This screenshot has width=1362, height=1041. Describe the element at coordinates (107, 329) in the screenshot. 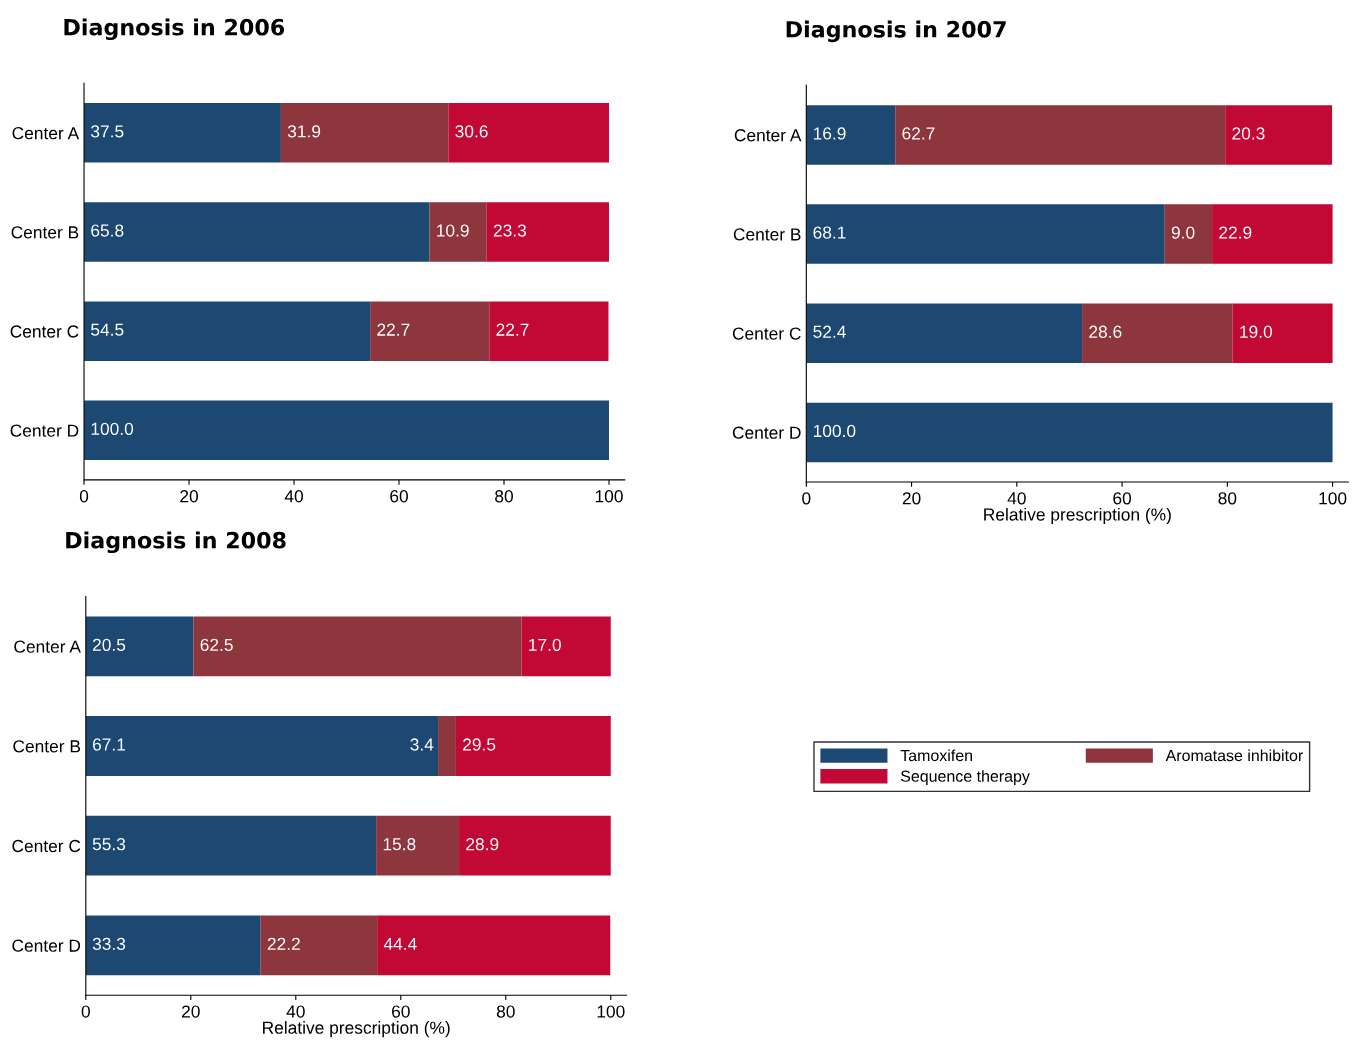

I see `data-label: 54.5` at that location.